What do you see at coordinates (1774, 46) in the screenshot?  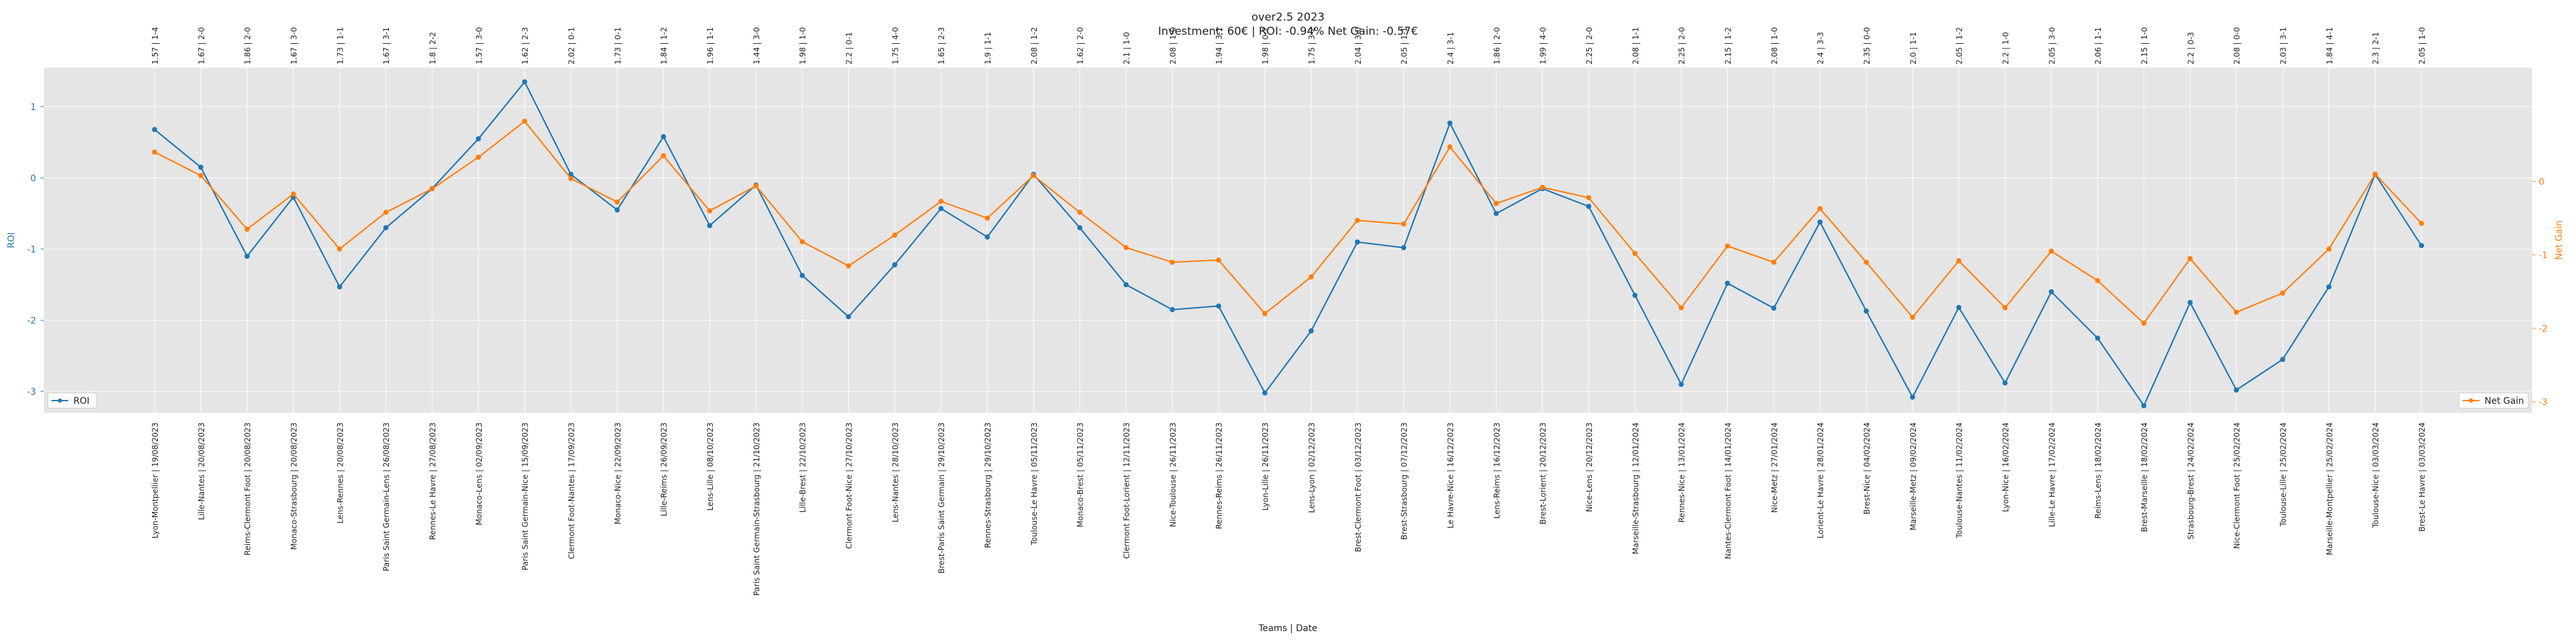 I see `top-annotation-label: 2.08 | 1-0` at bounding box center [1774, 46].